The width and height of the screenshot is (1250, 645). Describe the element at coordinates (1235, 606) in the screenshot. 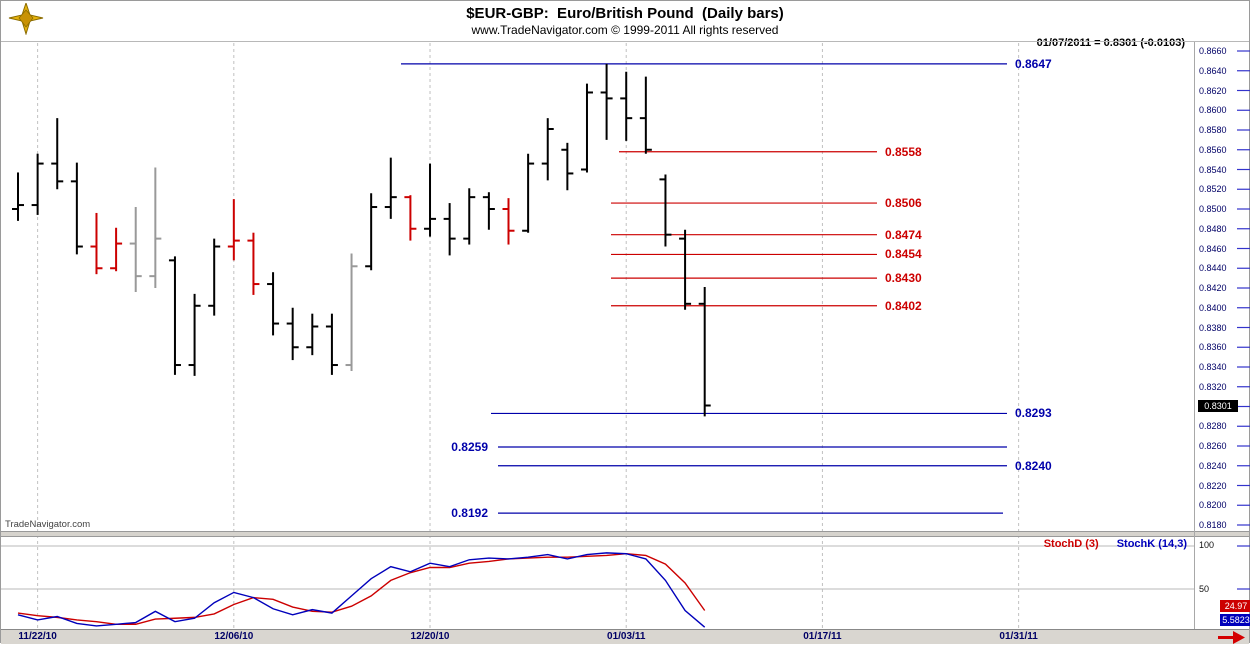

I see `stochd-value-badge: 24.97` at that location.